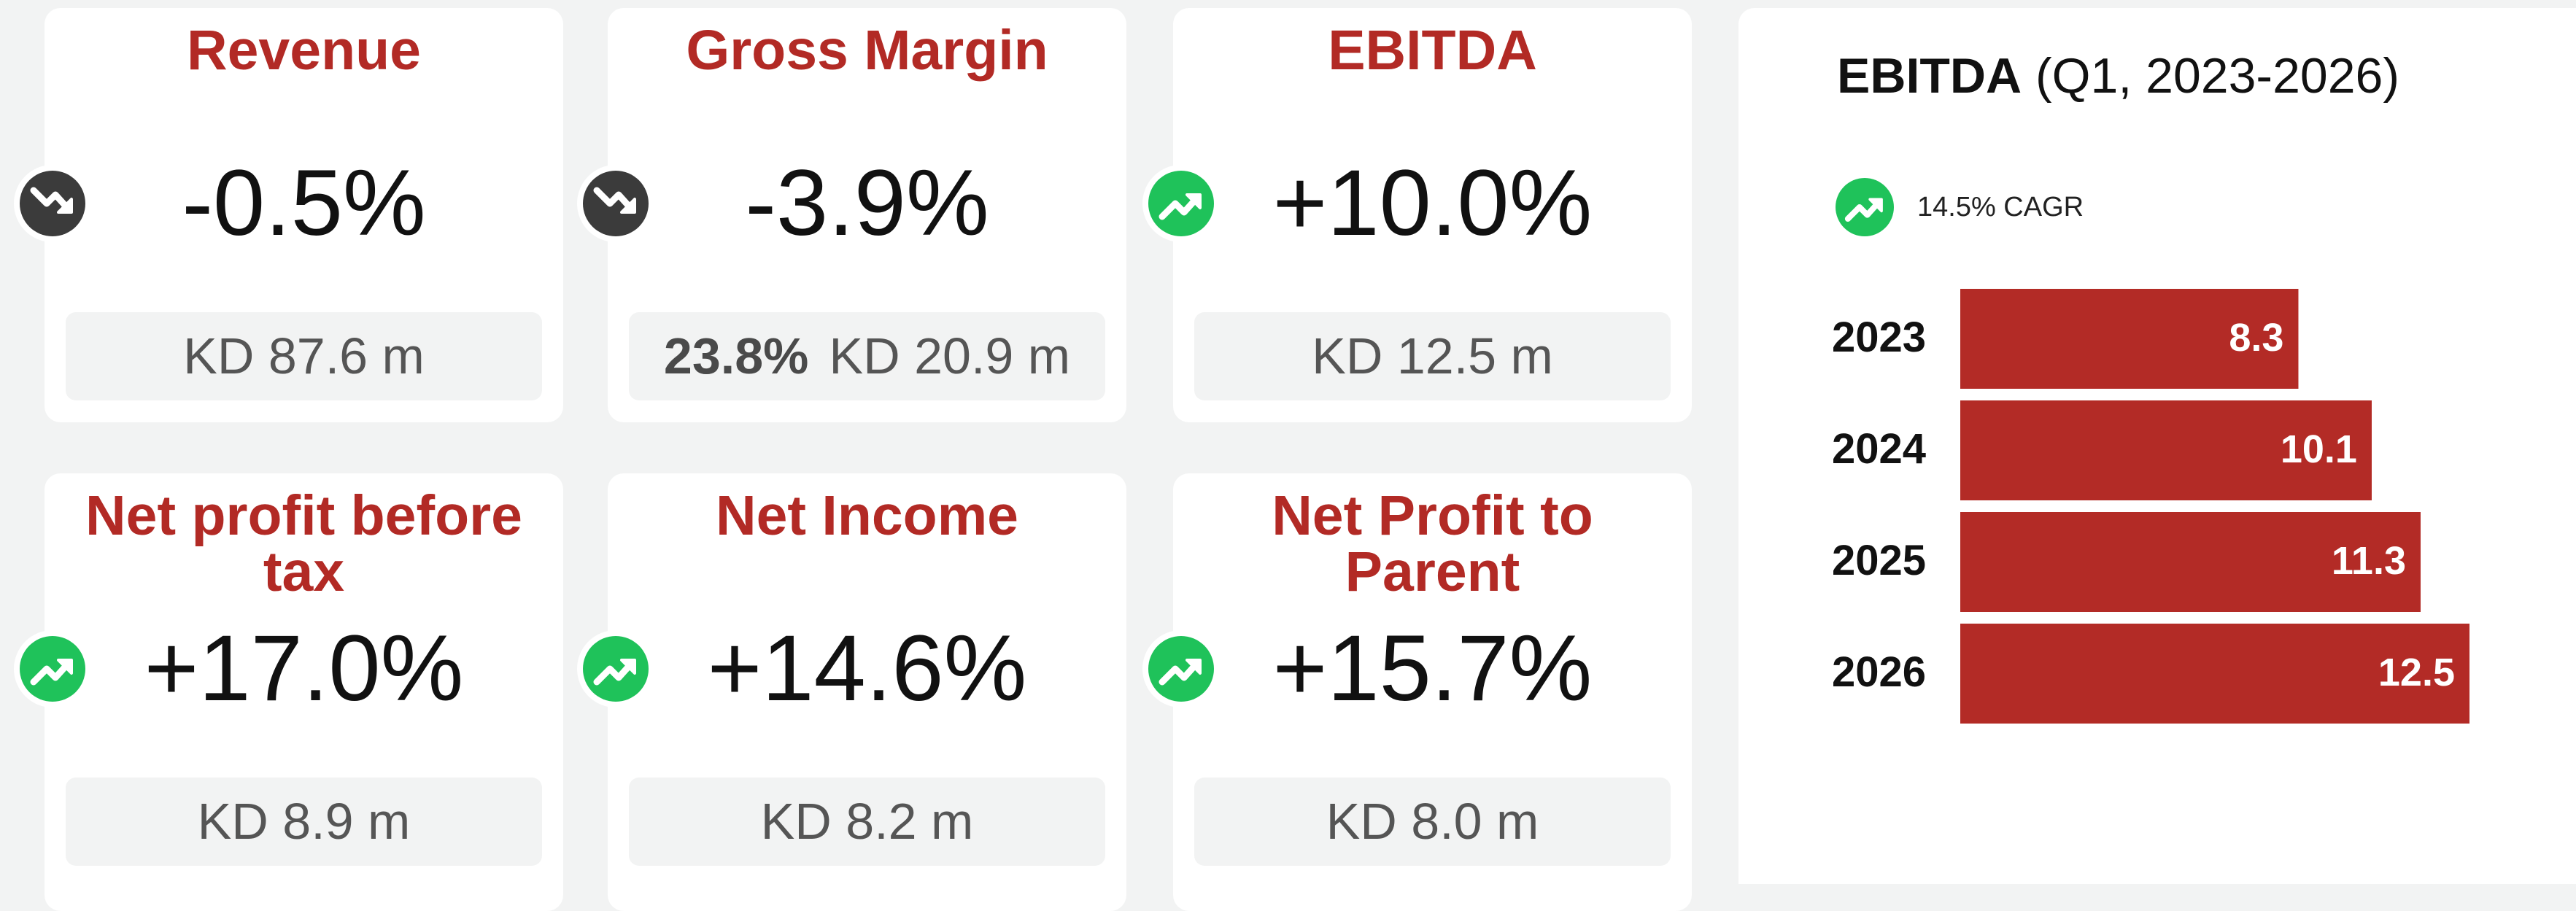  What do you see at coordinates (1879, 449) in the screenshot?
I see `y-tick-label: 2024` at bounding box center [1879, 449].